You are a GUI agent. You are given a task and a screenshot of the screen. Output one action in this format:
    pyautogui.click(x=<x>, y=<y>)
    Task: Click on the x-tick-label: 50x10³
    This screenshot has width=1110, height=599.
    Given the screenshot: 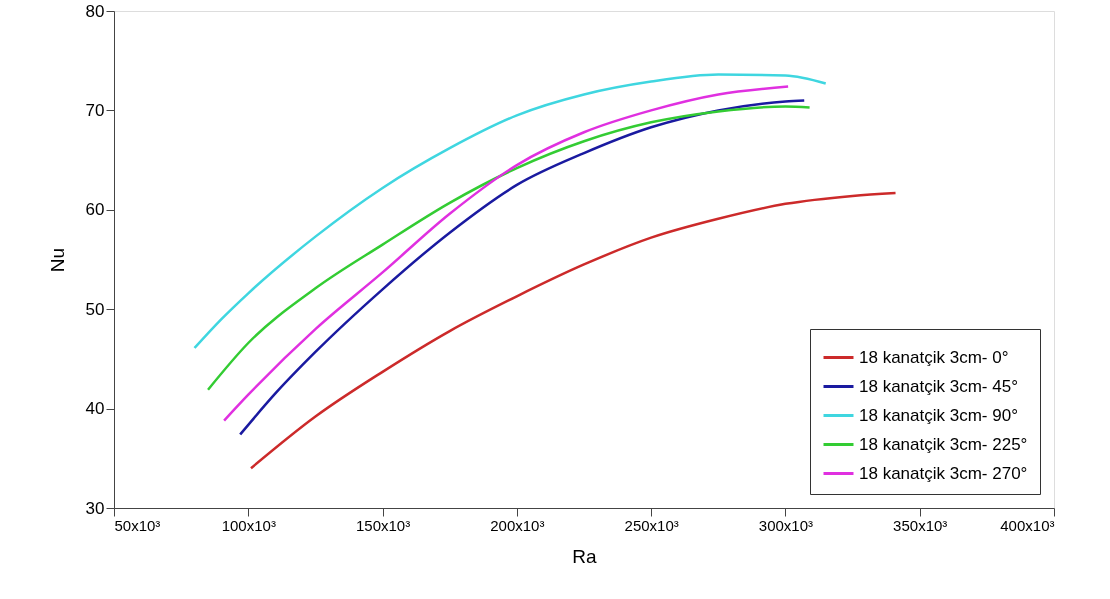 What is the action you would take?
    pyautogui.click(x=137, y=525)
    